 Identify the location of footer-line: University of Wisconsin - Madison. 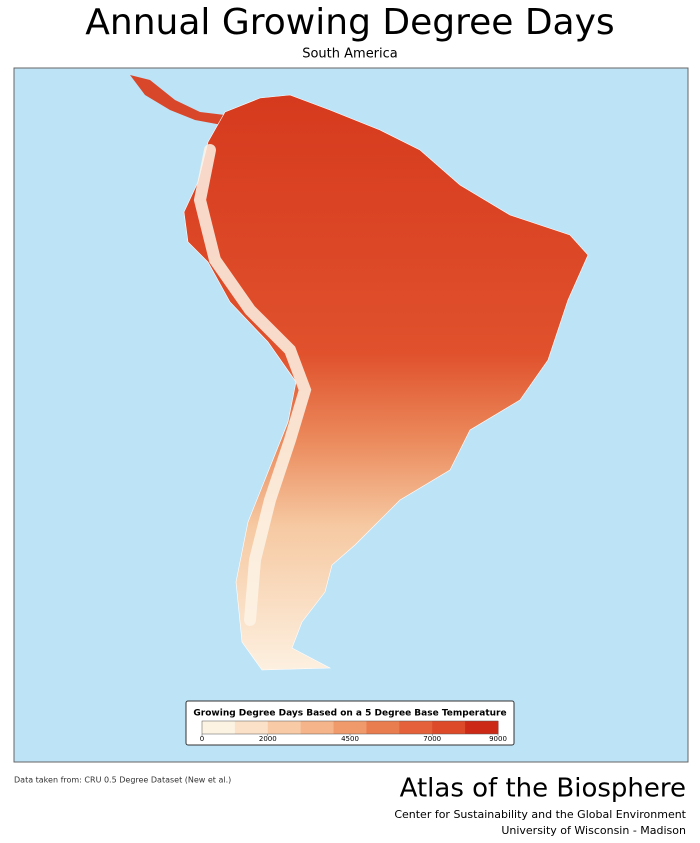
(593, 830).